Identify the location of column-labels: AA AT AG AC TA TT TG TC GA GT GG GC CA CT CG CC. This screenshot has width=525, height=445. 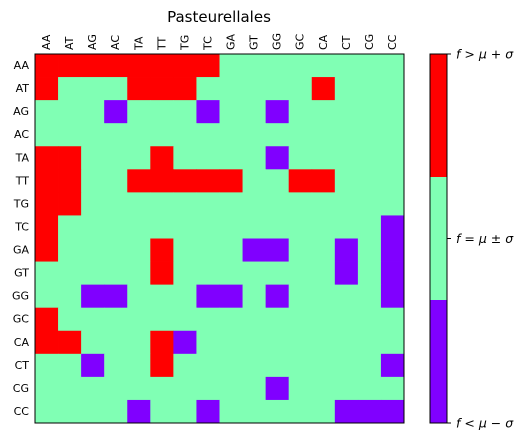
(219, 42).